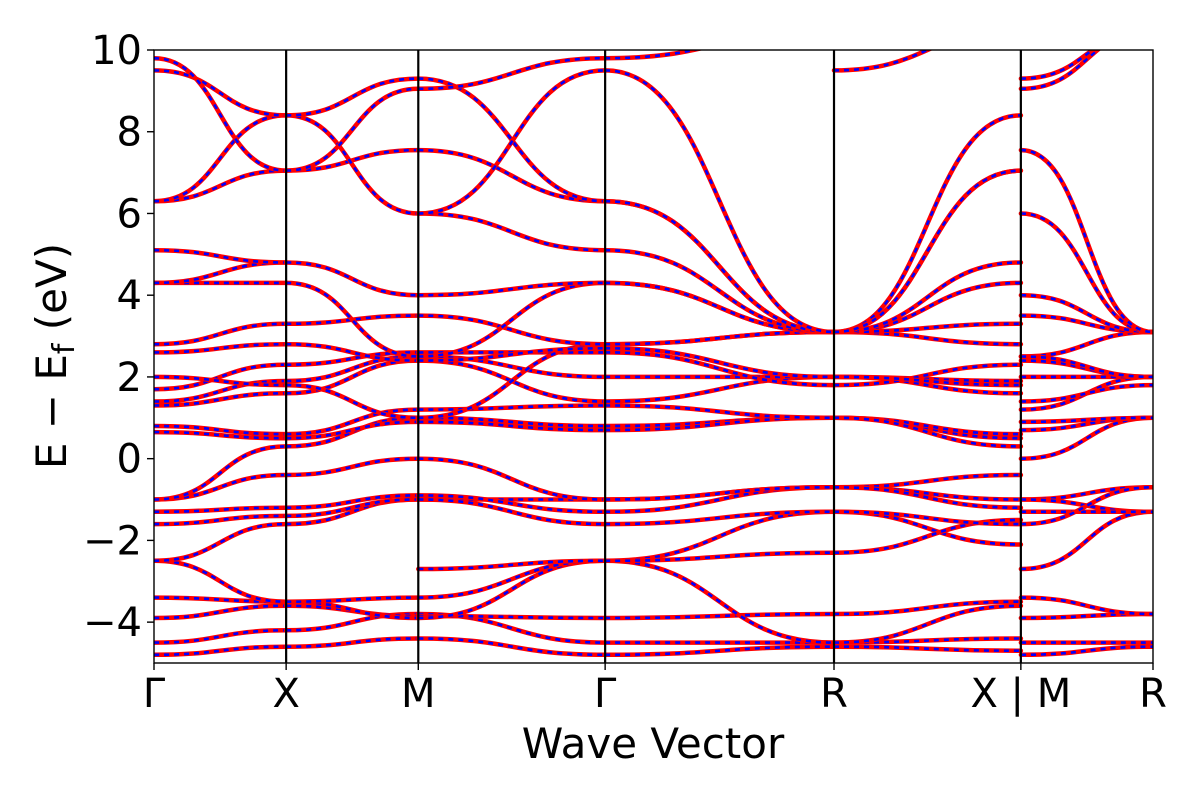 Image resolution: width=1200 pixels, height=800 pixels. I want to click on y-tick-label: 10, so click(116, 51).